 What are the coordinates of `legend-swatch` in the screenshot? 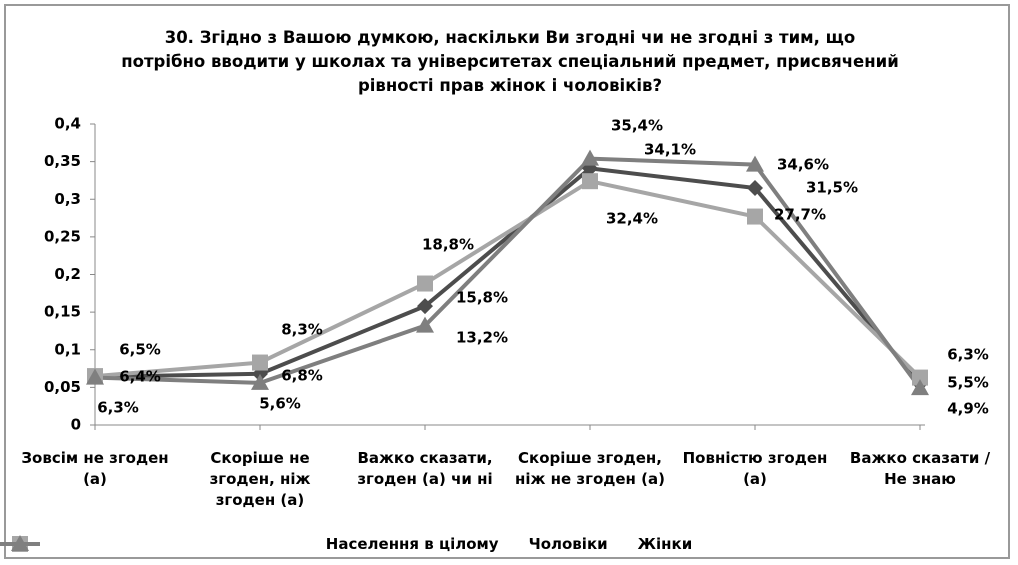 It's located at (20, 543).